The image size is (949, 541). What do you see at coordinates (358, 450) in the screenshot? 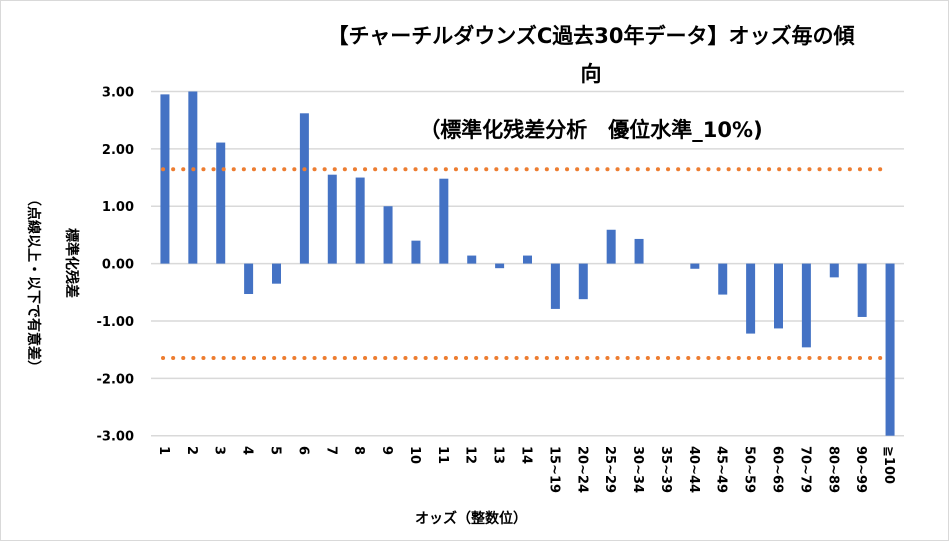
I see `x-tick-label: 8` at bounding box center [358, 450].